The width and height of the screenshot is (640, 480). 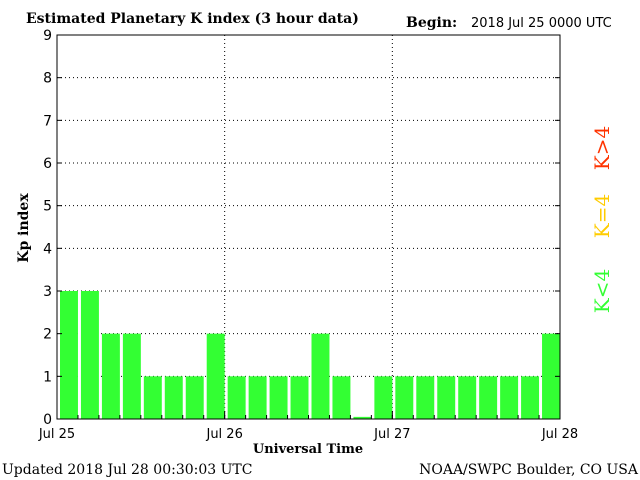 What do you see at coordinates (559, 434) in the screenshot?
I see `x-tick-label: Jul 28` at bounding box center [559, 434].